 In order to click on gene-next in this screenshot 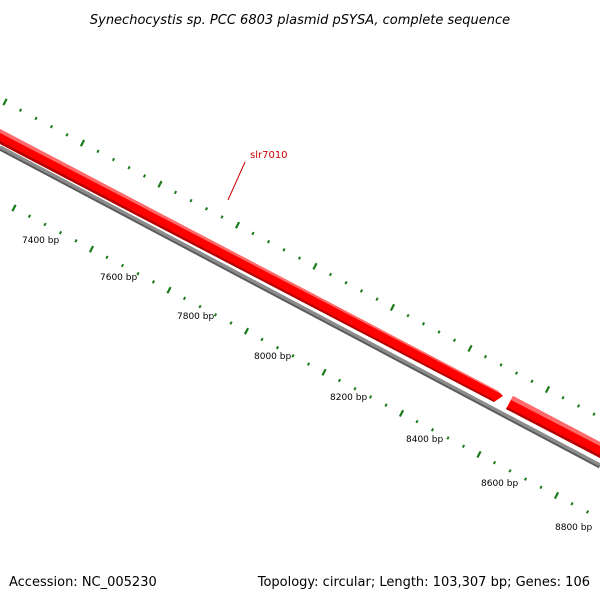, I will do `click(553, 427)`.